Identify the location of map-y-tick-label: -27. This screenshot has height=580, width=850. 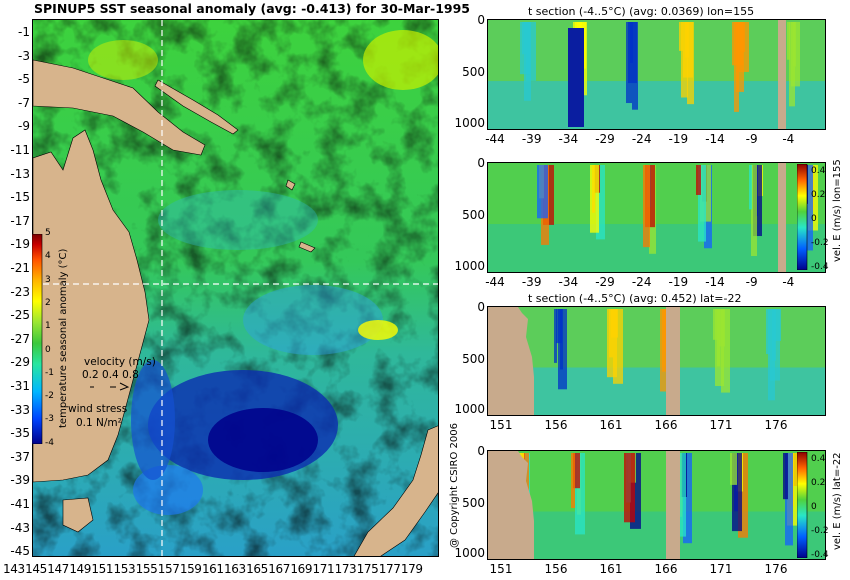
(20, 338).